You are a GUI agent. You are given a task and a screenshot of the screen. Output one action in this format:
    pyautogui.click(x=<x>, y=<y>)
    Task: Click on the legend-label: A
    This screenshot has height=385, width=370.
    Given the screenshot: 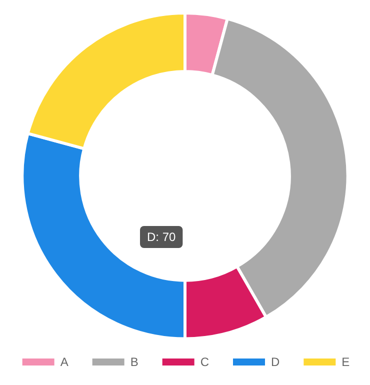 What is the action you would take?
    pyautogui.click(x=64, y=362)
    